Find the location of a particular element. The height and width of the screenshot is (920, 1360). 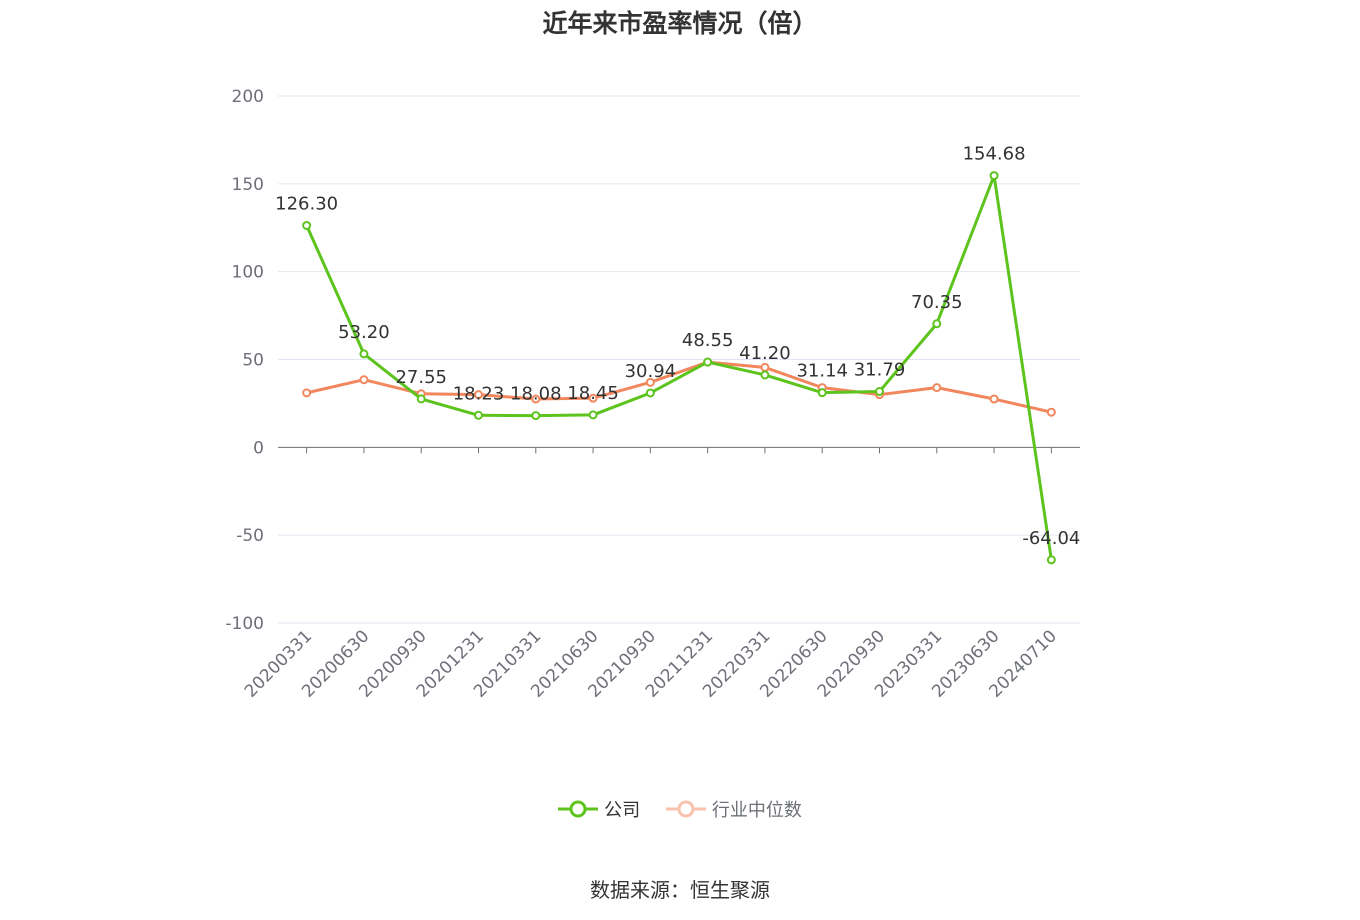

legend-label-company: 公司 is located at coordinates (622, 810).